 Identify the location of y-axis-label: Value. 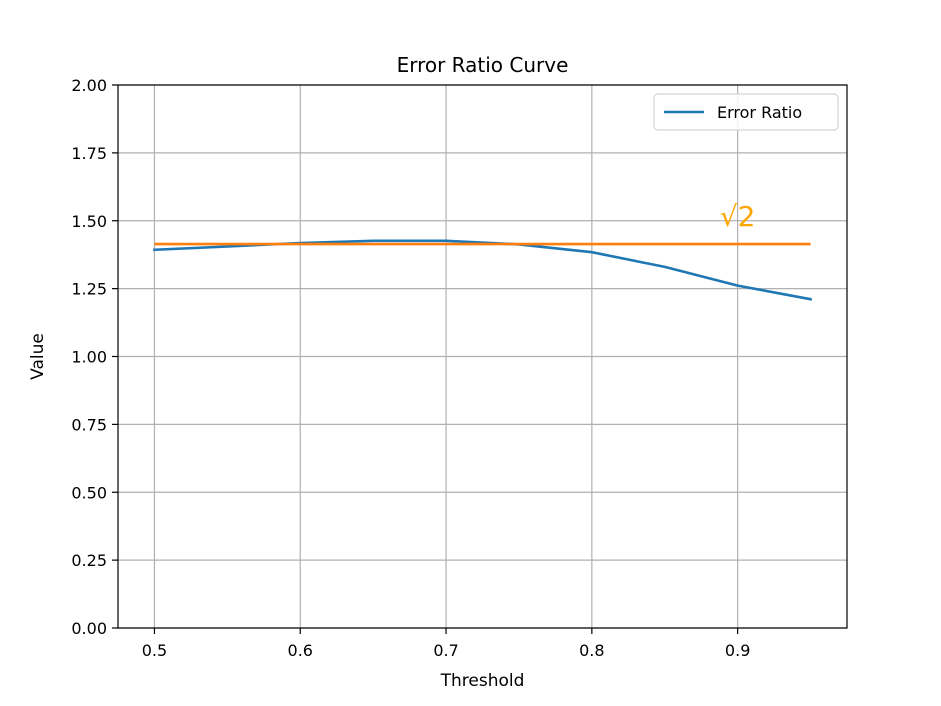
(38, 356).